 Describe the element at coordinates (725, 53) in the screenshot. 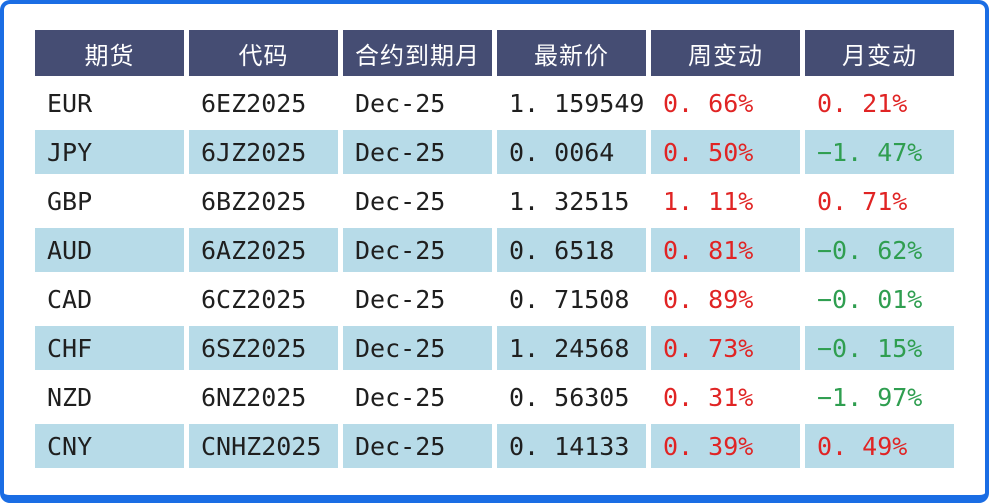

I see `column-header-weekly-change: 周变动` at that location.